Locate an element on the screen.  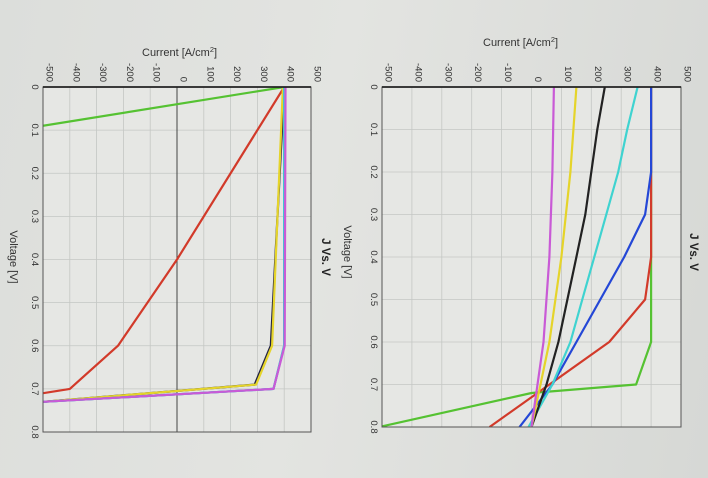
chart-right-series-magenta is located at coordinates (542, 257).